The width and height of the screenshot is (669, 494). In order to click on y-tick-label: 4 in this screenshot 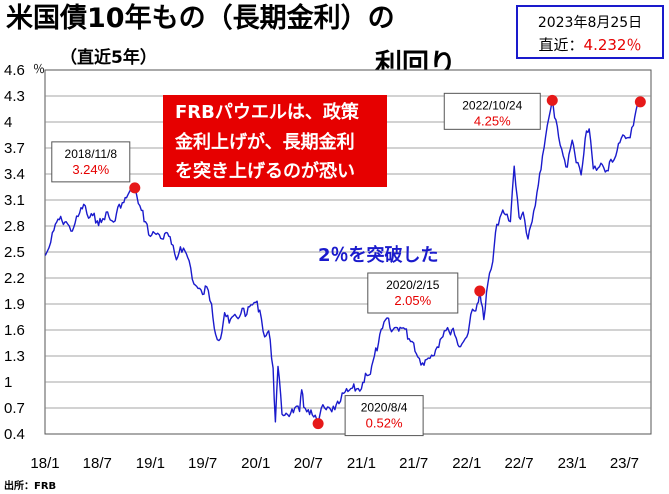, I will do `click(8, 122)`.